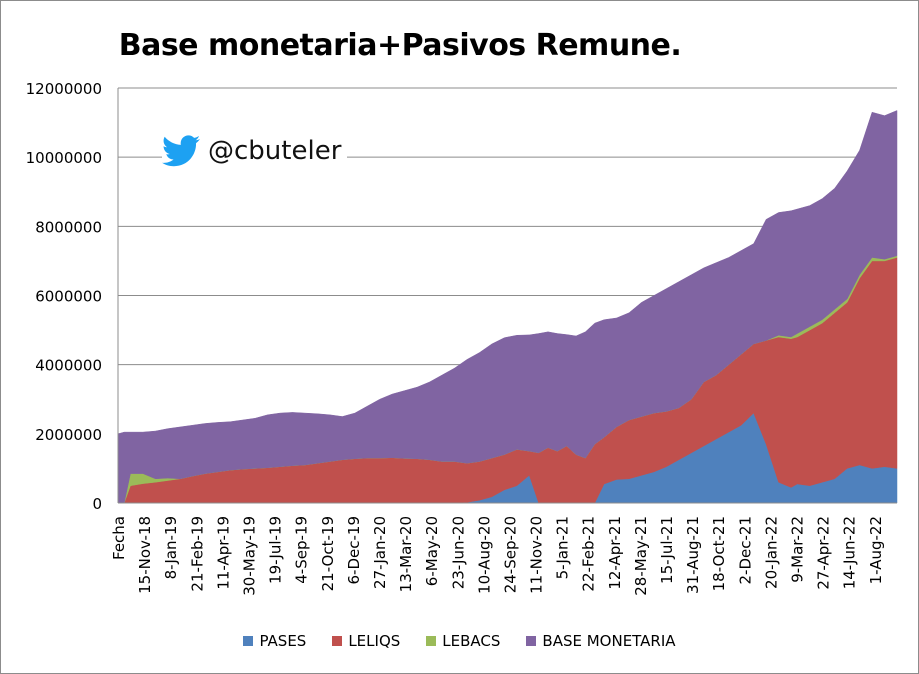 The width and height of the screenshot is (919, 674). Describe the element at coordinates (798, 549) in the screenshot. I see `x-tick-label-26: 9-Mar-22` at that location.